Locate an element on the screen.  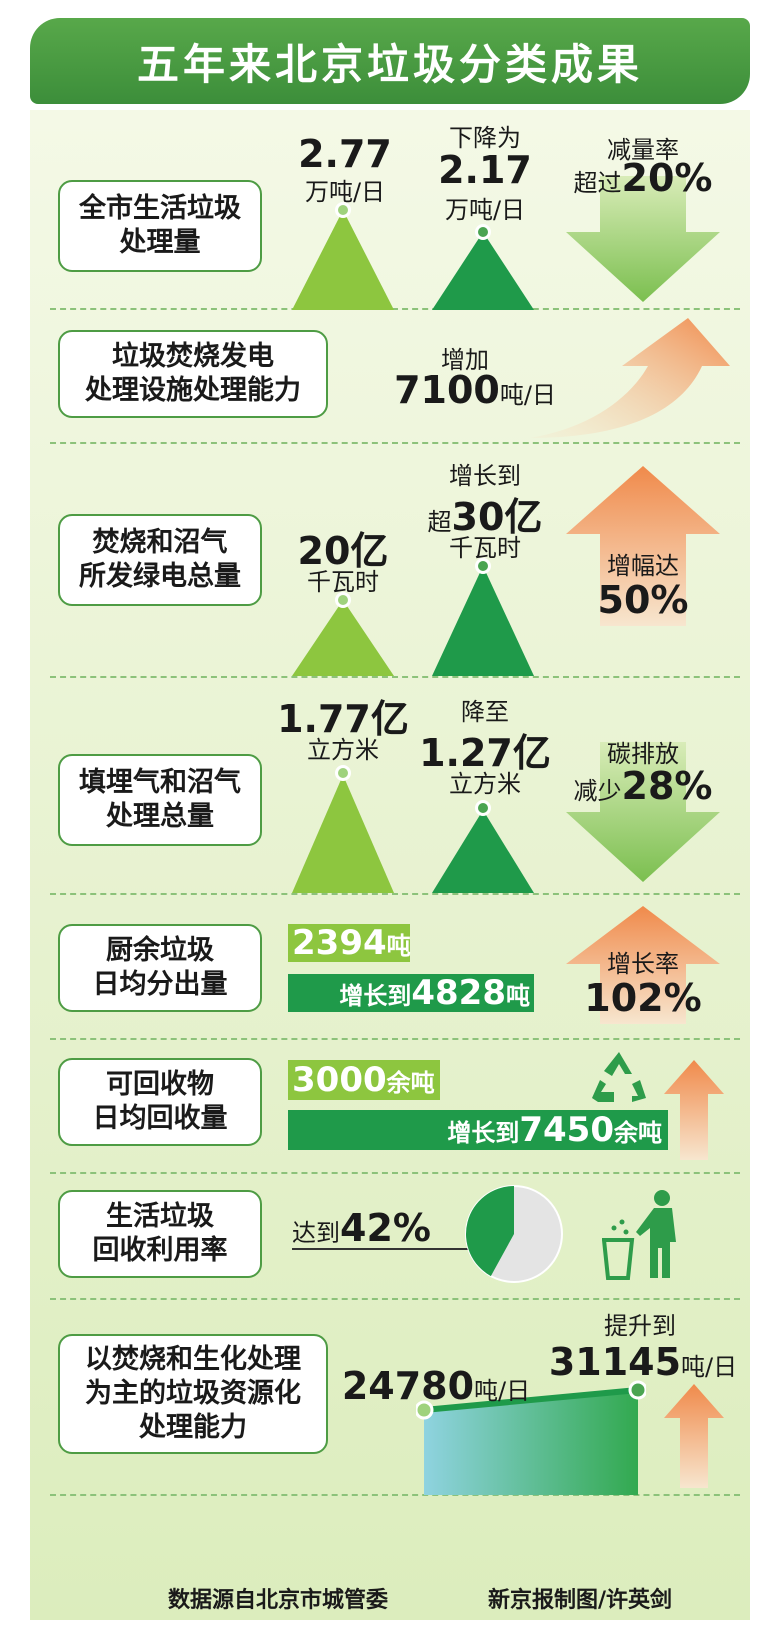
row3-before-value: 20亿 is located at coordinates (343, 551).